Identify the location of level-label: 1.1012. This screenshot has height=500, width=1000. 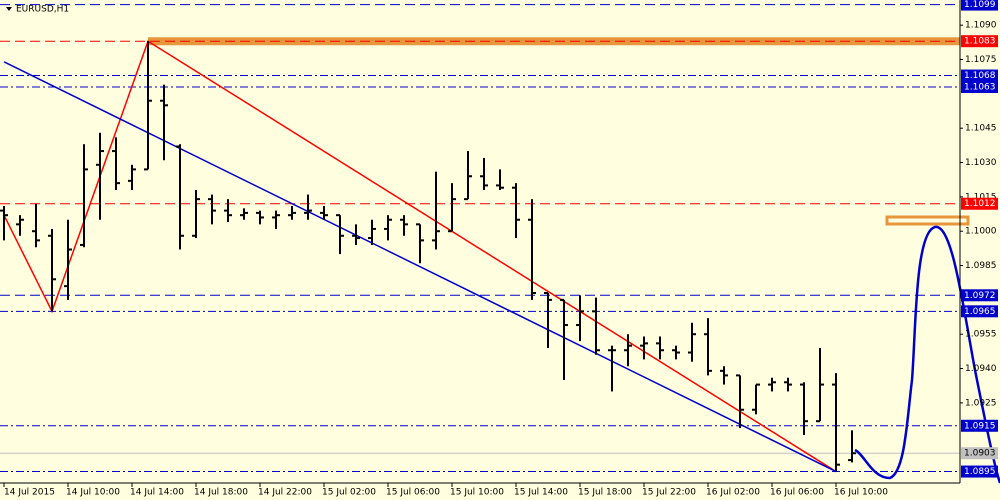
(980, 204).